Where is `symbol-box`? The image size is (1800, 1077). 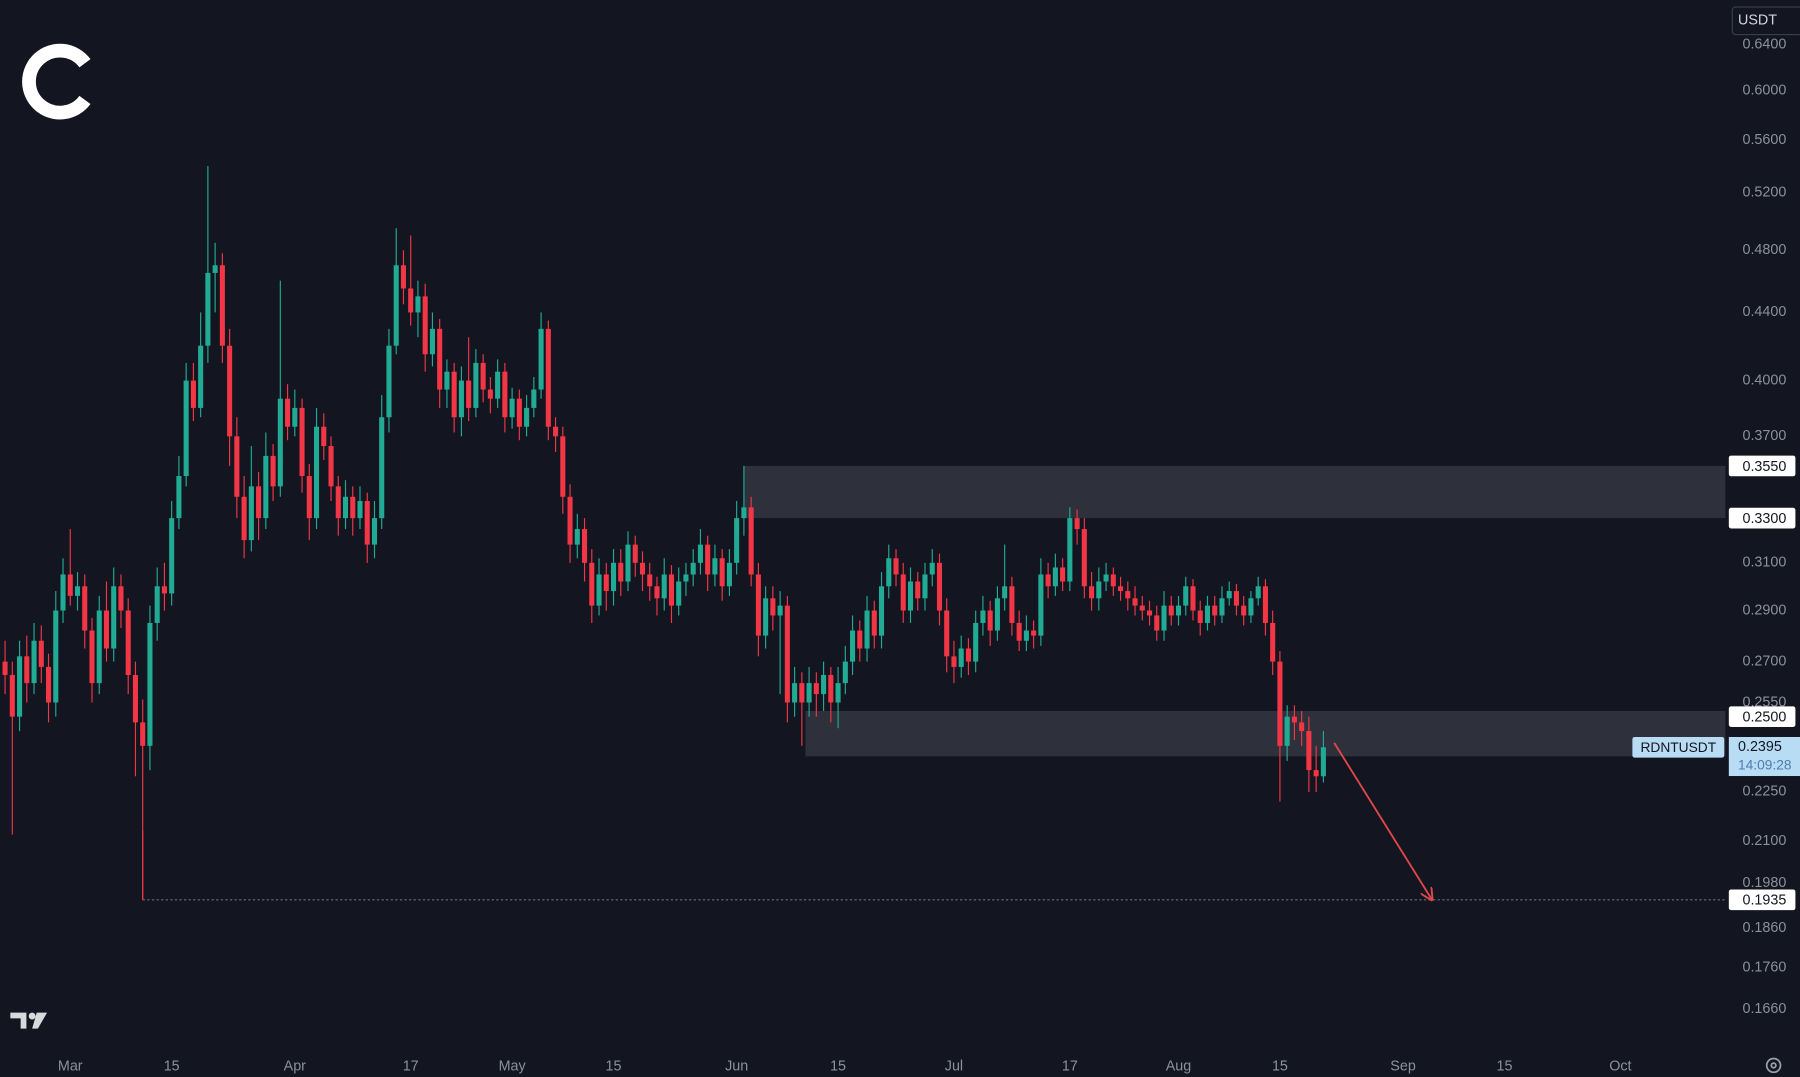 symbol-box is located at coordinates (1678, 747).